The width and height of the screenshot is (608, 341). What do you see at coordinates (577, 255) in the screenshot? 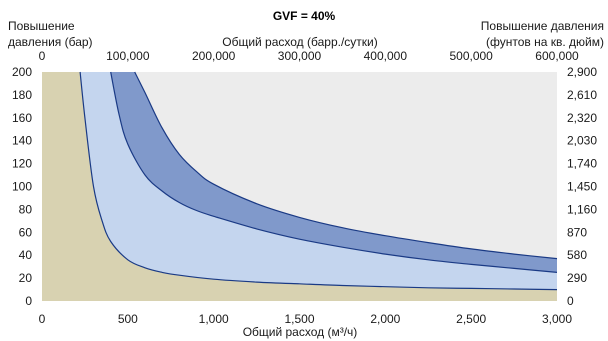
I see `y2-tick-label: 580` at bounding box center [577, 255].